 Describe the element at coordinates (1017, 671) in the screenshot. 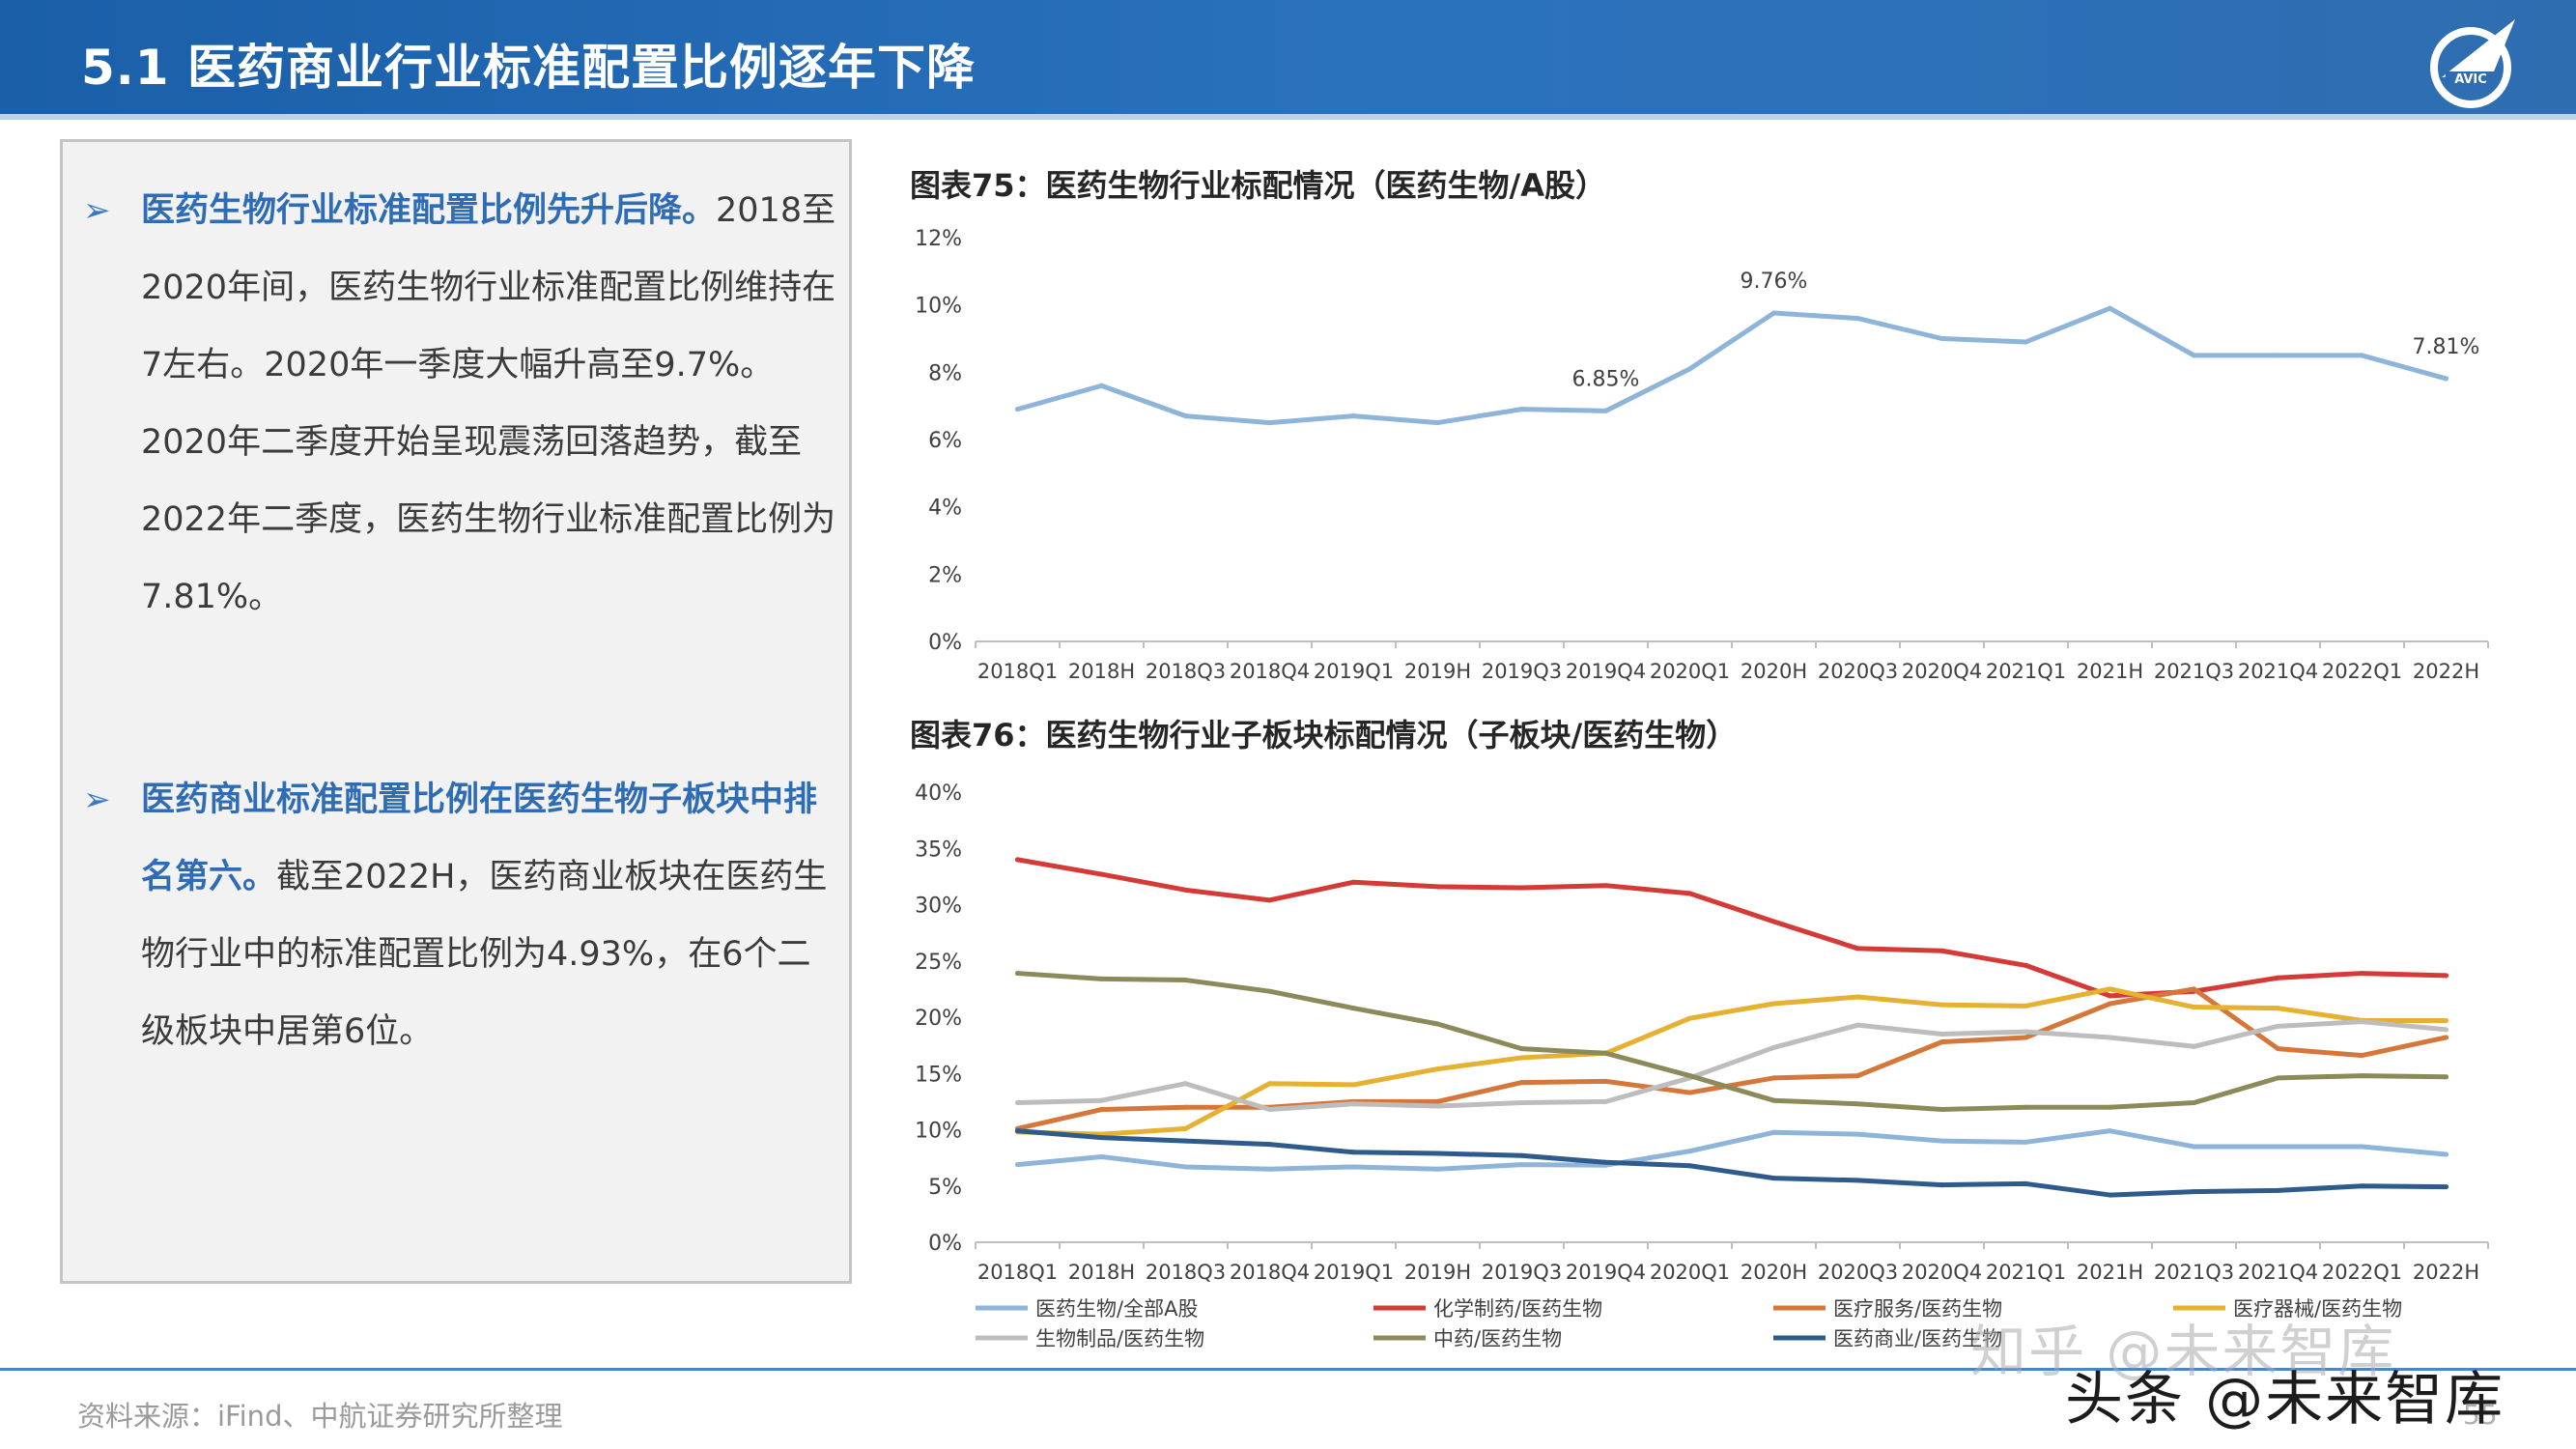

I see `x-tick-label: 2018Q1` at that location.